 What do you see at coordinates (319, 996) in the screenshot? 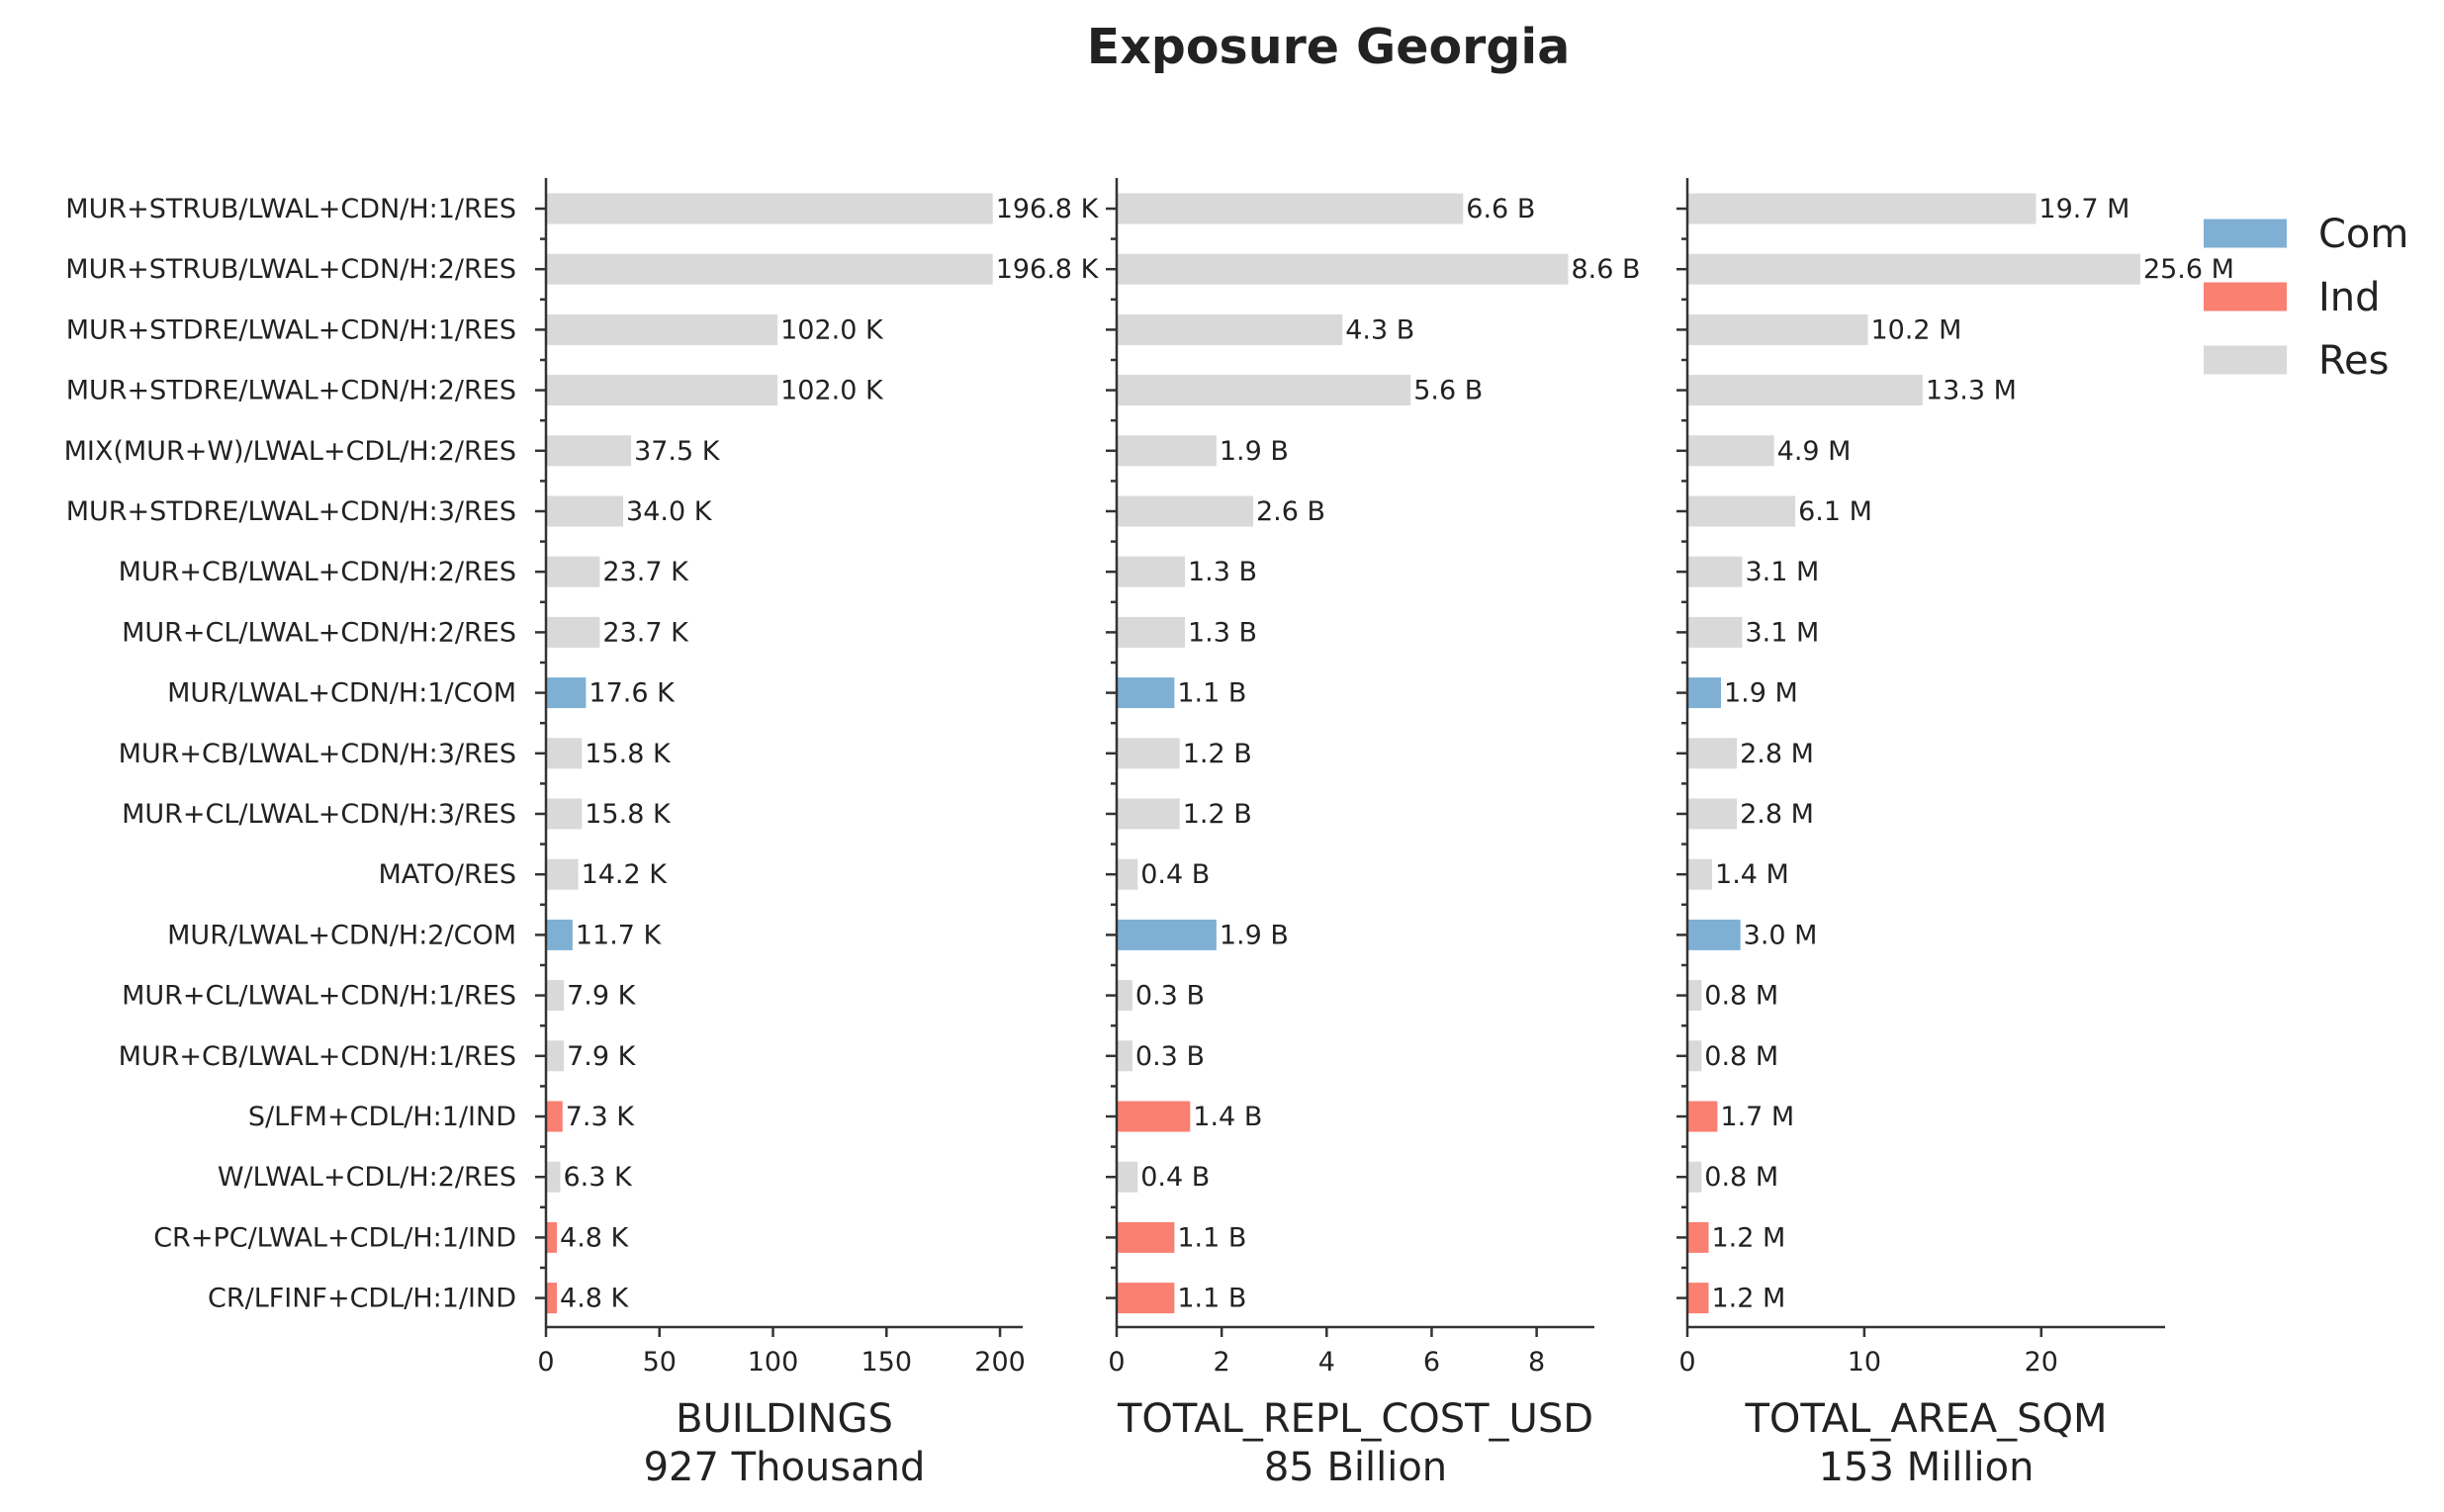
I see `category-label: MUR+CL/LWAL+CDN/H:1/RES` at bounding box center [319, 996].